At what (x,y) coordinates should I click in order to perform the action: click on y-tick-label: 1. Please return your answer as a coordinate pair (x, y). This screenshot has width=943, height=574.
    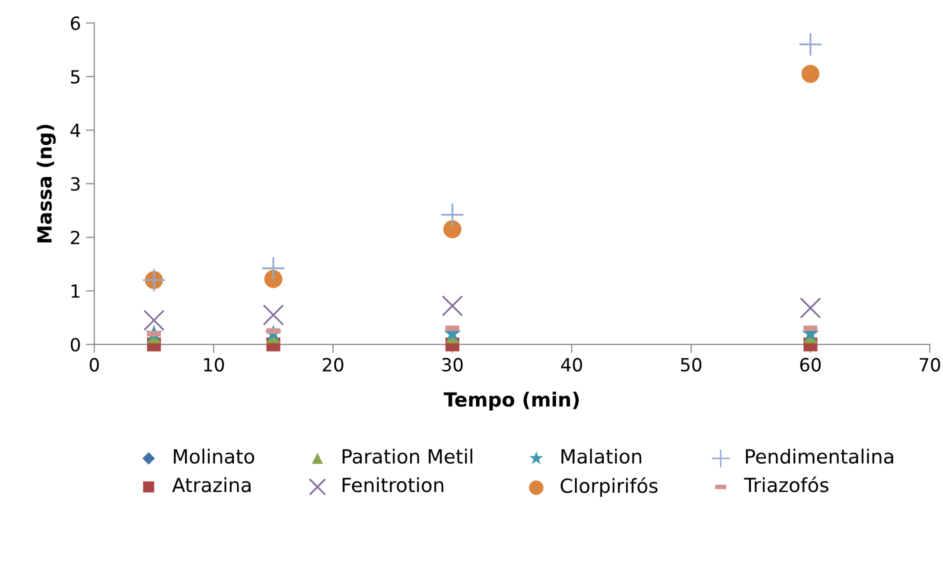
    Looking at the image, I should click on (76, 291).